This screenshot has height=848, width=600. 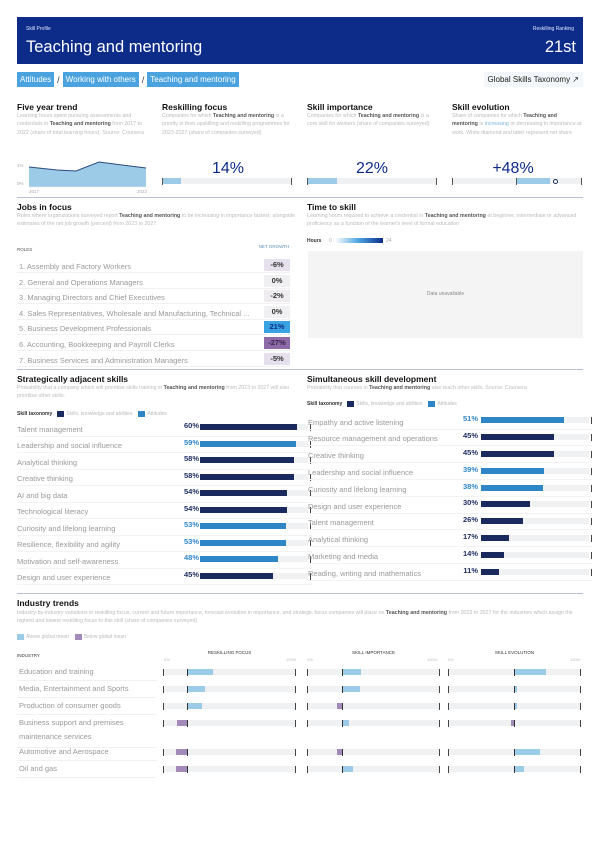 What do you see at coordinates (153, 328) in the screenshot?
I see `job-row: 5. Business Development Professionals 21%` at bounding box center [153, 328].